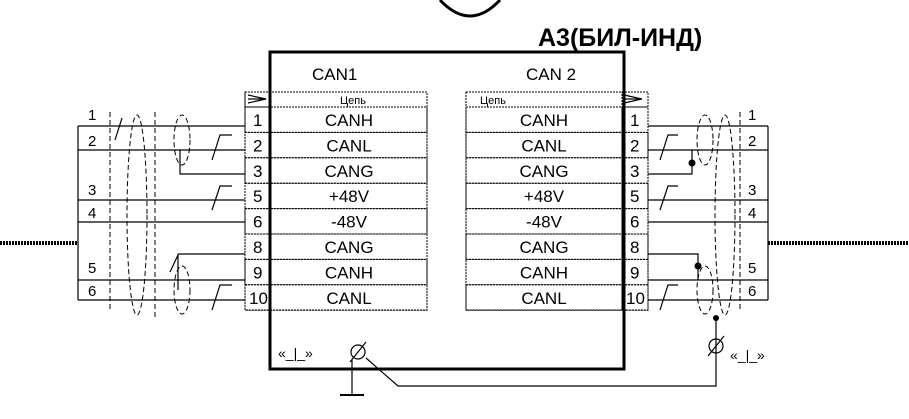  I want to click on left-header-label: Цепь, so click(353, 101).